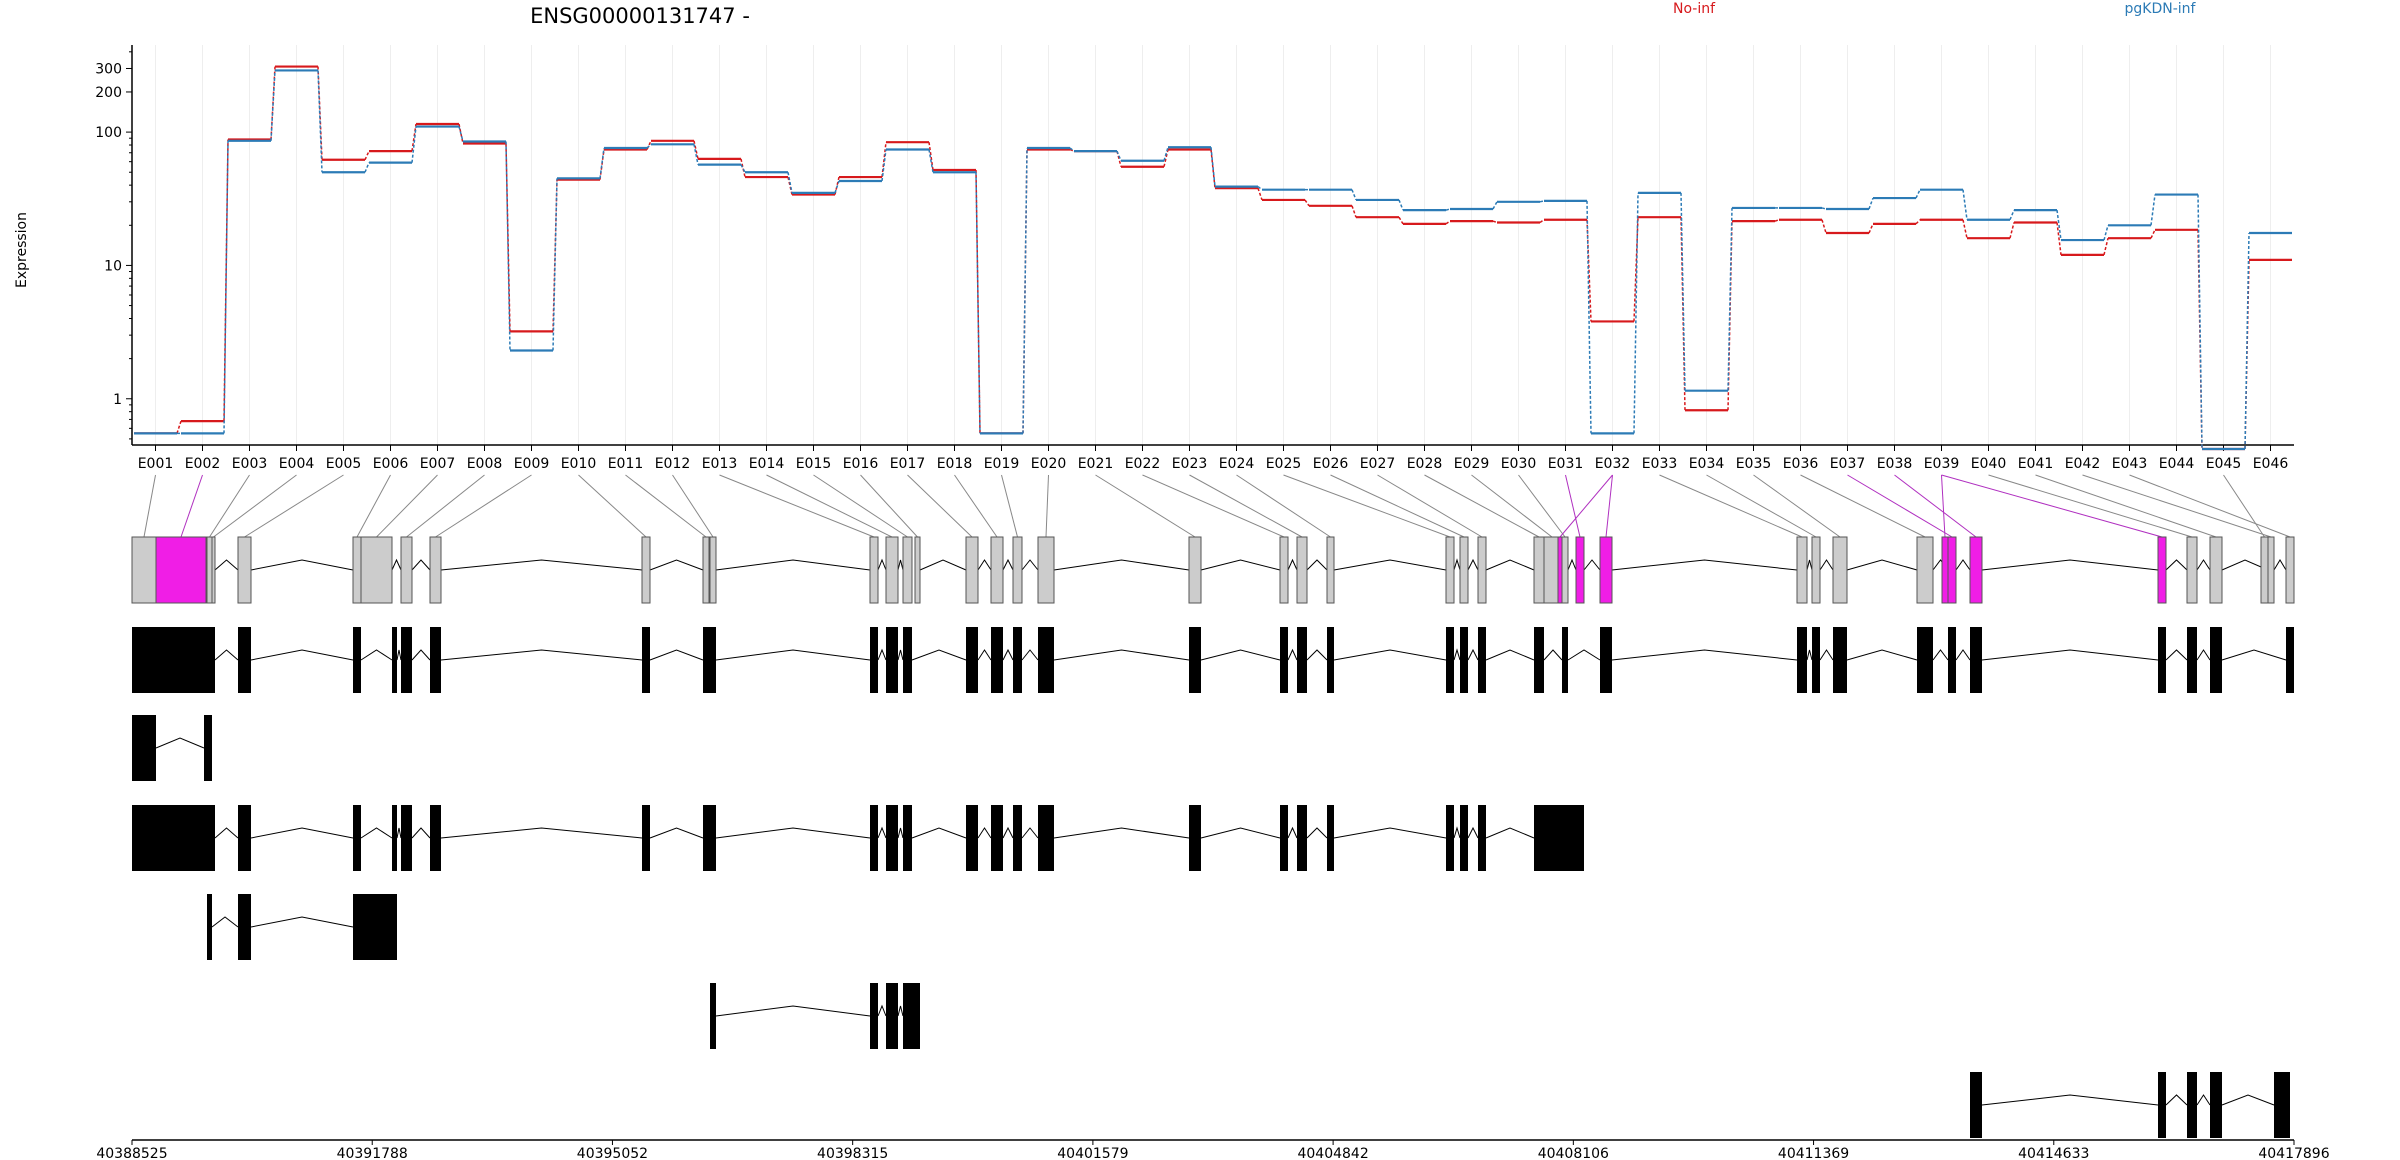 The height and width of the screenshot is (1160, 2400). What do you see at coordinates (1606, 570) in the screenshot?
I see `gene-model-exon-e032` at bounding box center [1606, 570].